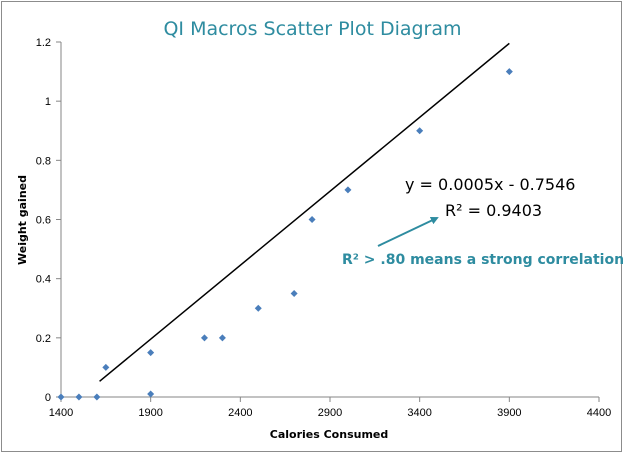 Image resolution: width=625 pixels, height=455 pixels. Describe the element at coordinates (490, 184) in the screenshot. I see `trendline-equation: y = 0.0005x - 0.7546` at that location.